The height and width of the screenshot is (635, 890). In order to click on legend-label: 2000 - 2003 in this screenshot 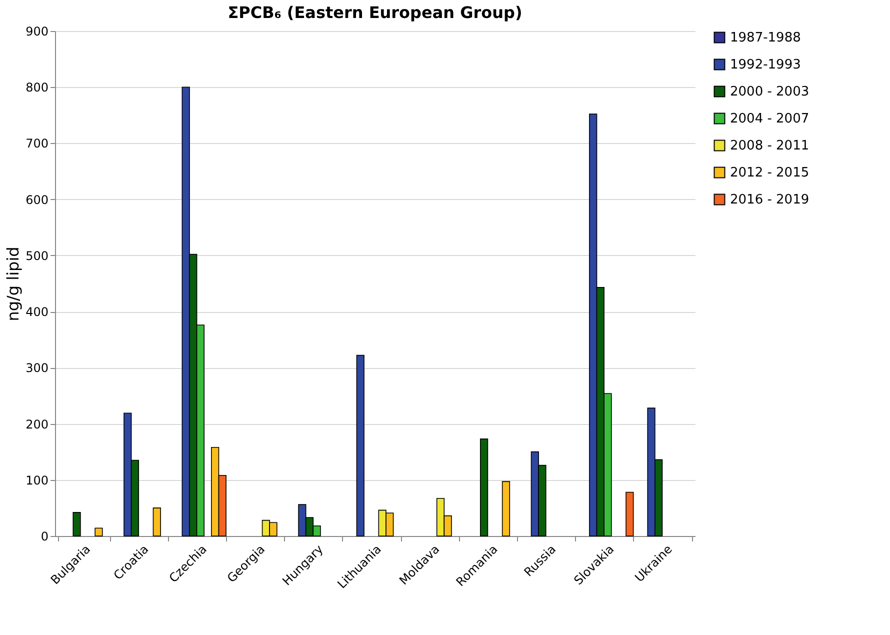, I will do `click(770, 92)`.